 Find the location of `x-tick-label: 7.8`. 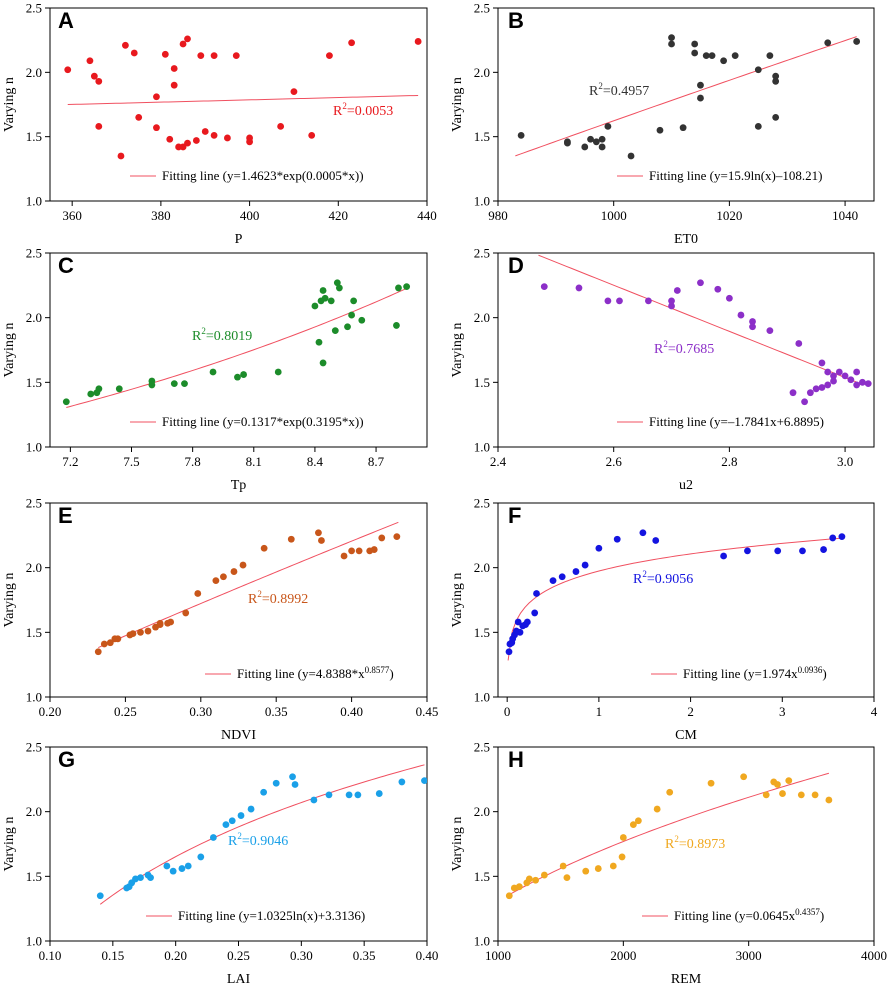

x-tick-label: 7.8 is located at coordinates (193, 461).